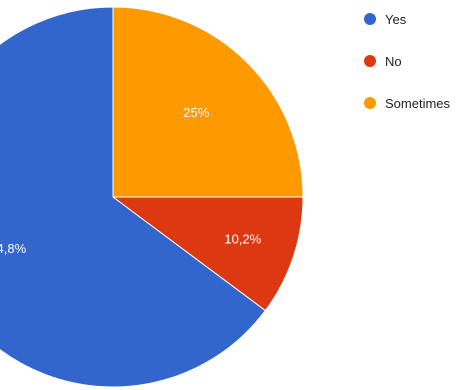  What do you see at coordinates (13, 248) in the screenshot?
I see `slice-label-yes: 64,8%` at bounding box center [13, 248].